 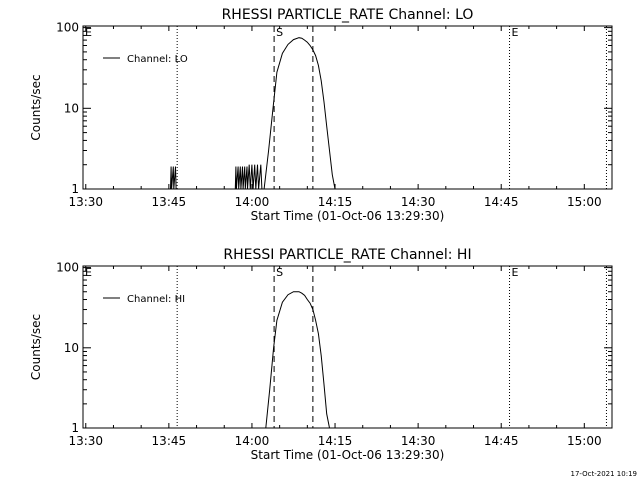 What do you see at coordinates (157, 59) in the screenshot?
I see `legend-label: Channel: LO` at bounding box center [157, 59].